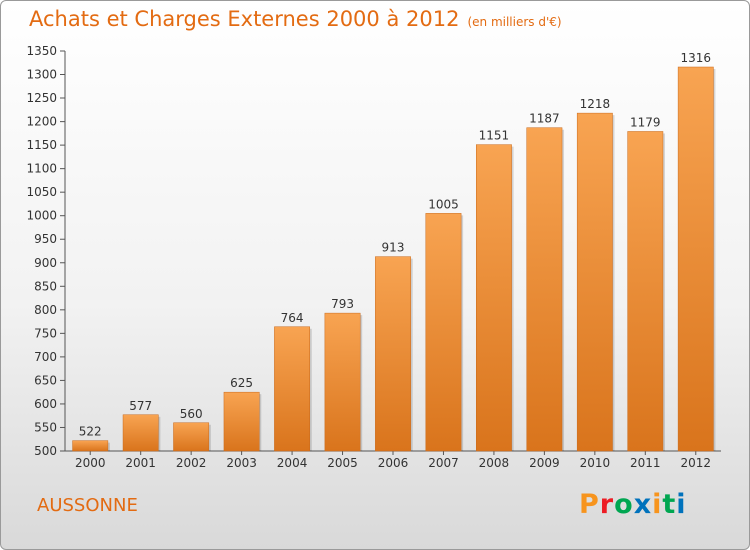 Image resolution: width=750 pixels, height=550 pixels. What do you see at coordinates (292, 318) in the screenshot?
I see `bar-value-label: 764` at bounding box center [292, 318].